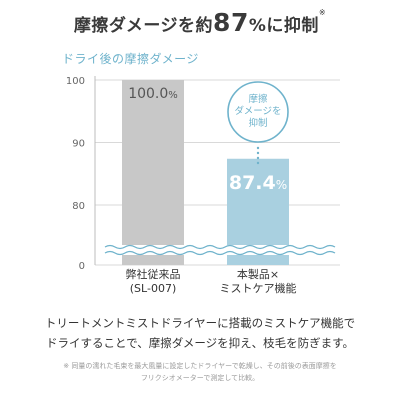  I want to click on headline-main: 摩擦ダメージを約, so click(143, 26).